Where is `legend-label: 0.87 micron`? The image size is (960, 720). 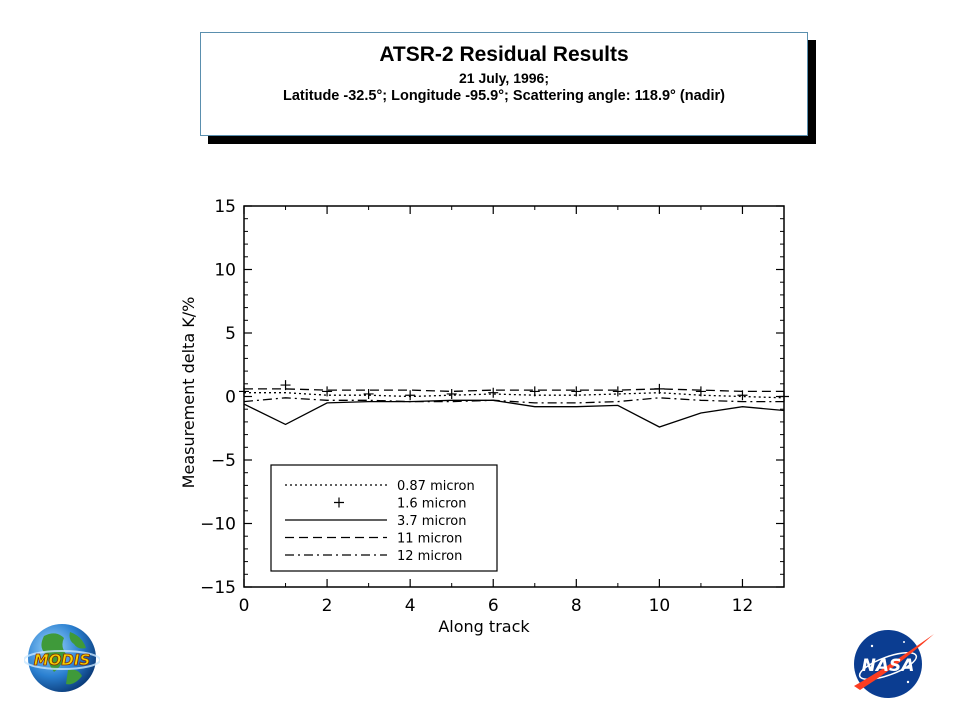 legend-label: 0.87 micron is located at coordinates (436, 486).